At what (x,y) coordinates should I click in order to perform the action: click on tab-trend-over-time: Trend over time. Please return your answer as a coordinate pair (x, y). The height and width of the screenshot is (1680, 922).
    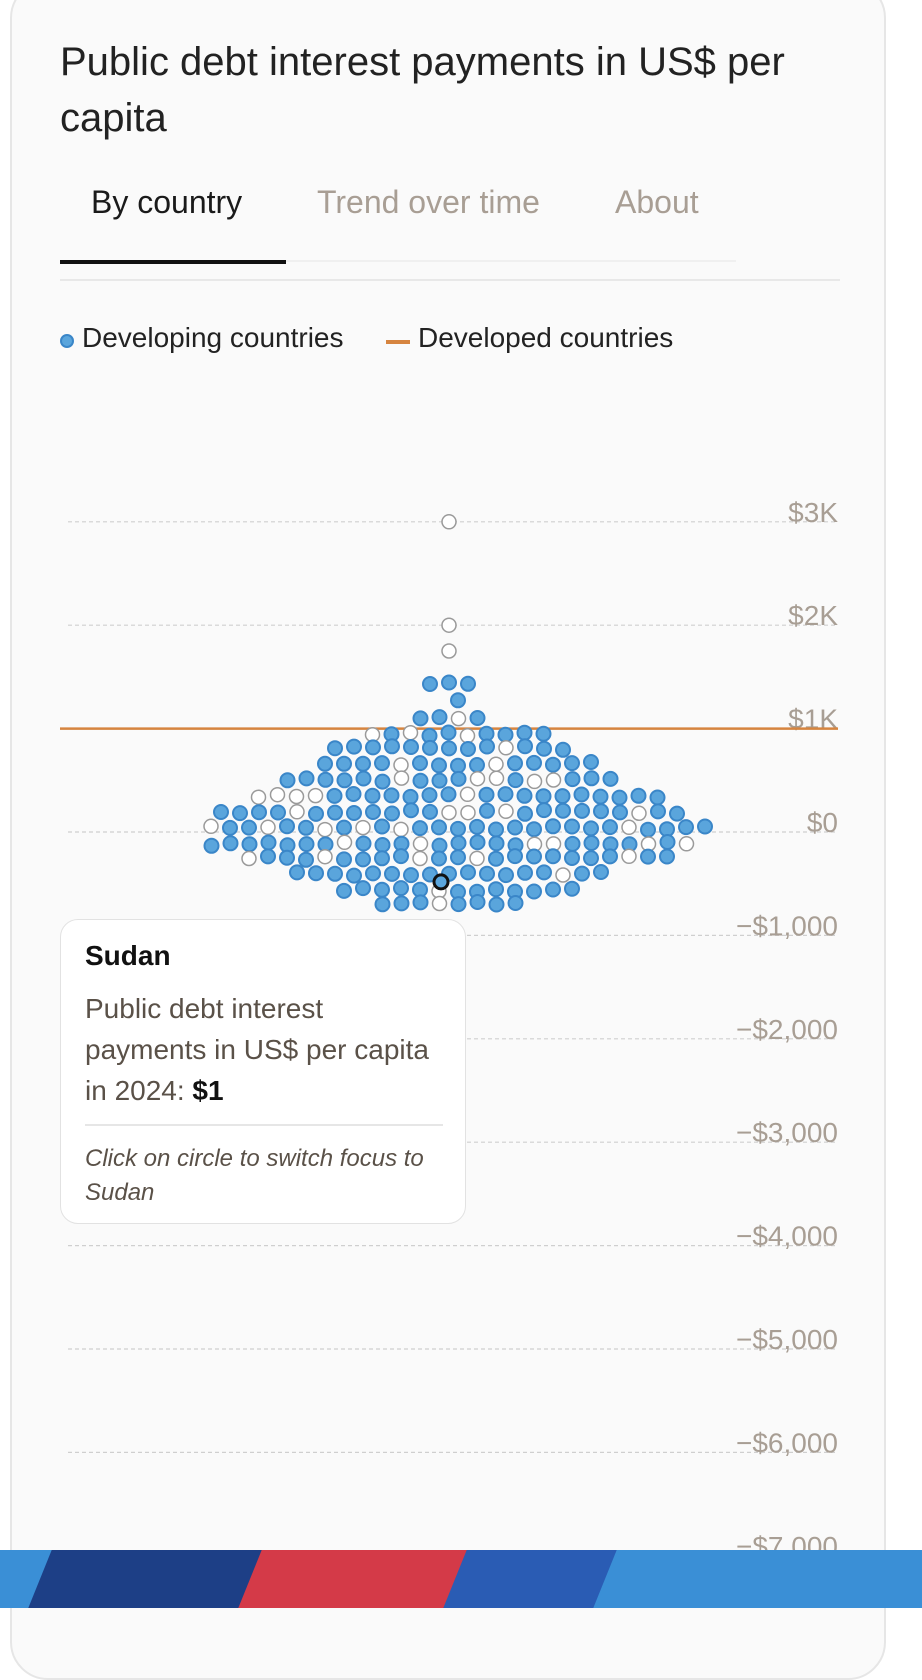
    Looking at the image, I should click on (428, 202).